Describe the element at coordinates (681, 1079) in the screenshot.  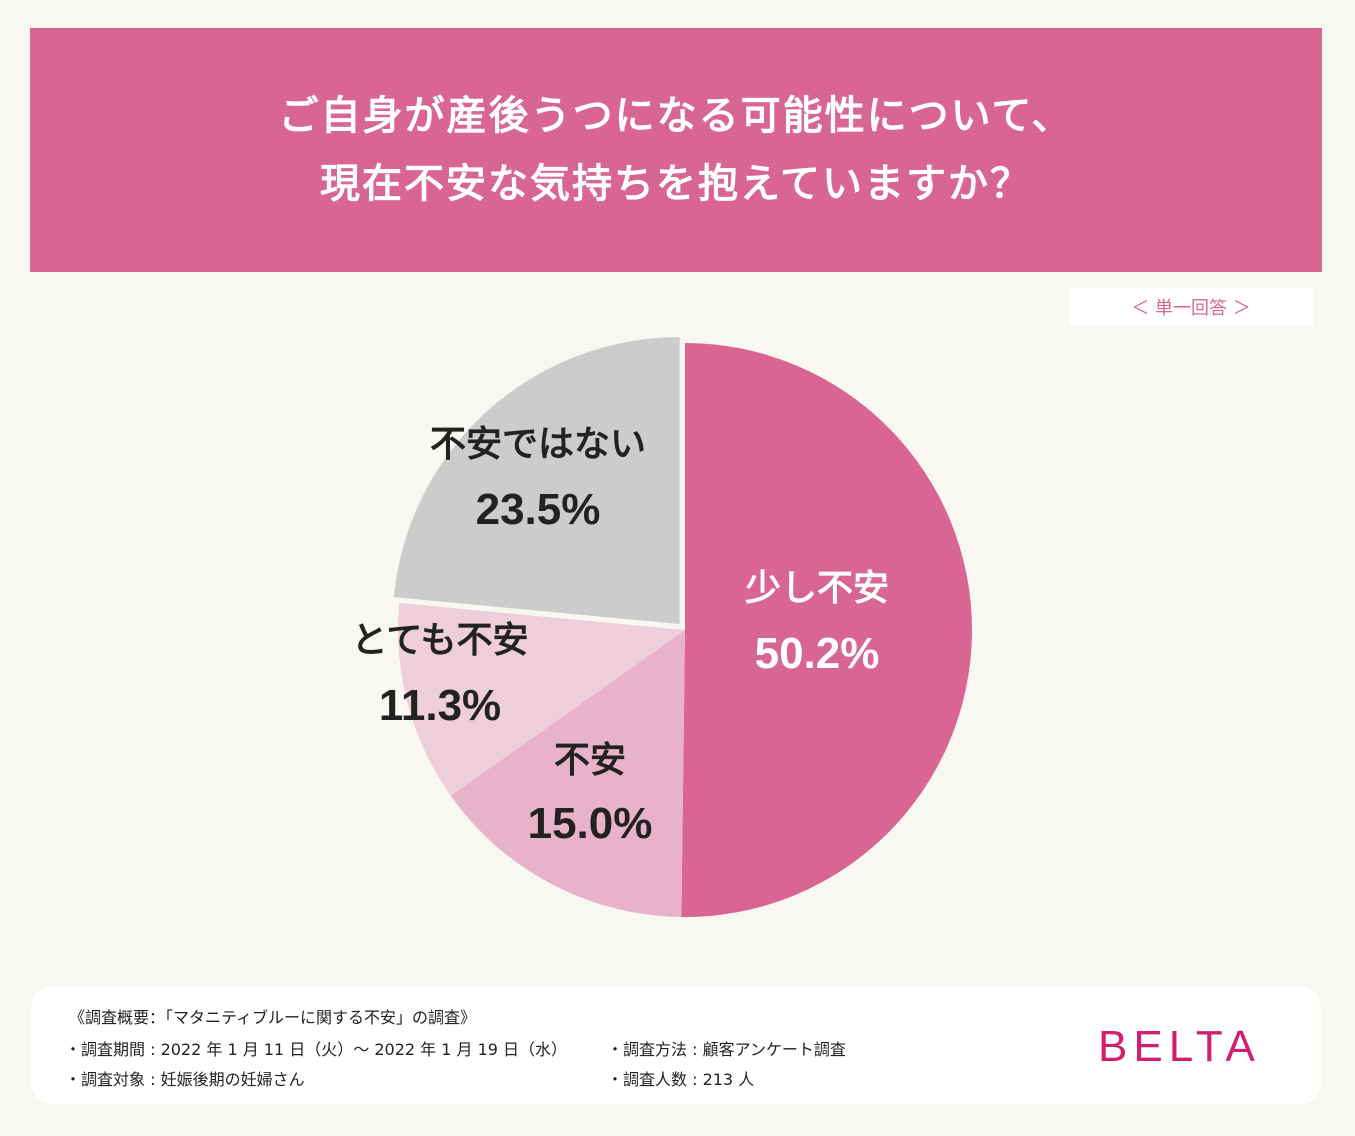
I see `survey-count: ・調査人数 : 213 人` at that location.